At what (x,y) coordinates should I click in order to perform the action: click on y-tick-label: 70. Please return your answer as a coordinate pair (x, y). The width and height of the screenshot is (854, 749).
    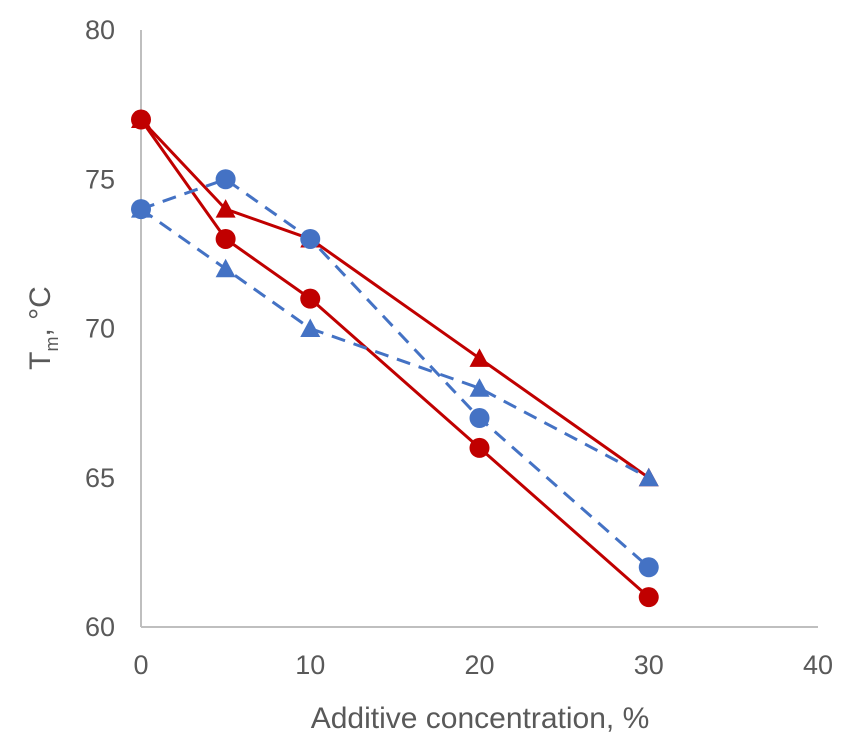
    Looking at the image, I should click on (100, 329).